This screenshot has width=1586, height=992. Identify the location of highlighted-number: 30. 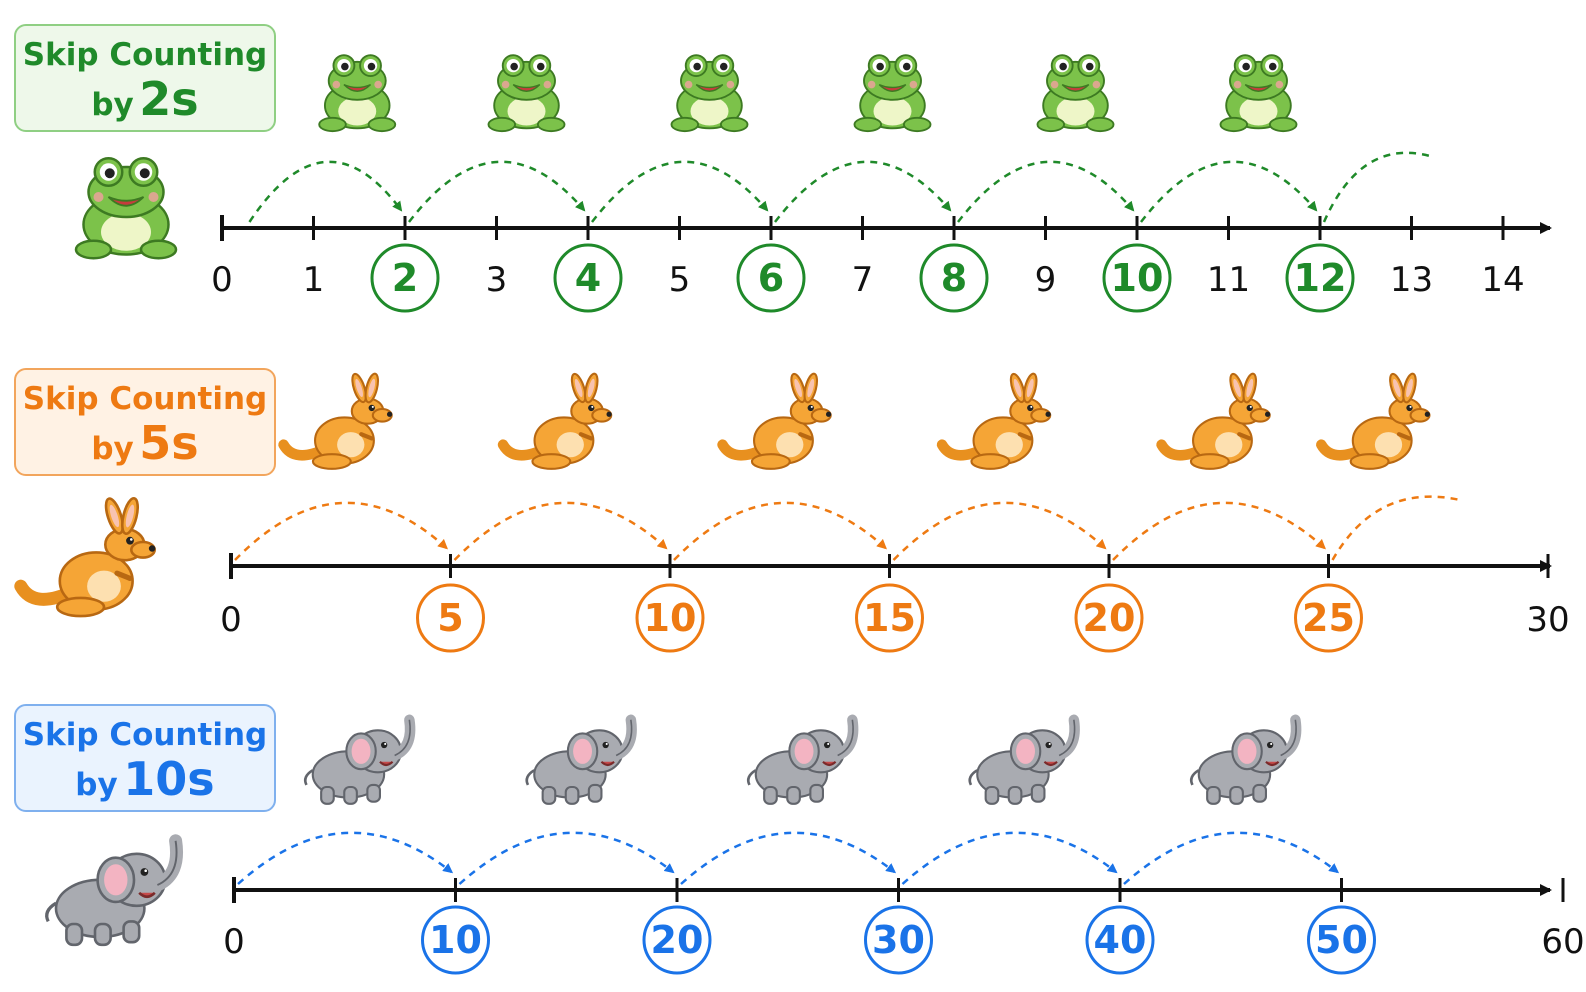
(898, 940).